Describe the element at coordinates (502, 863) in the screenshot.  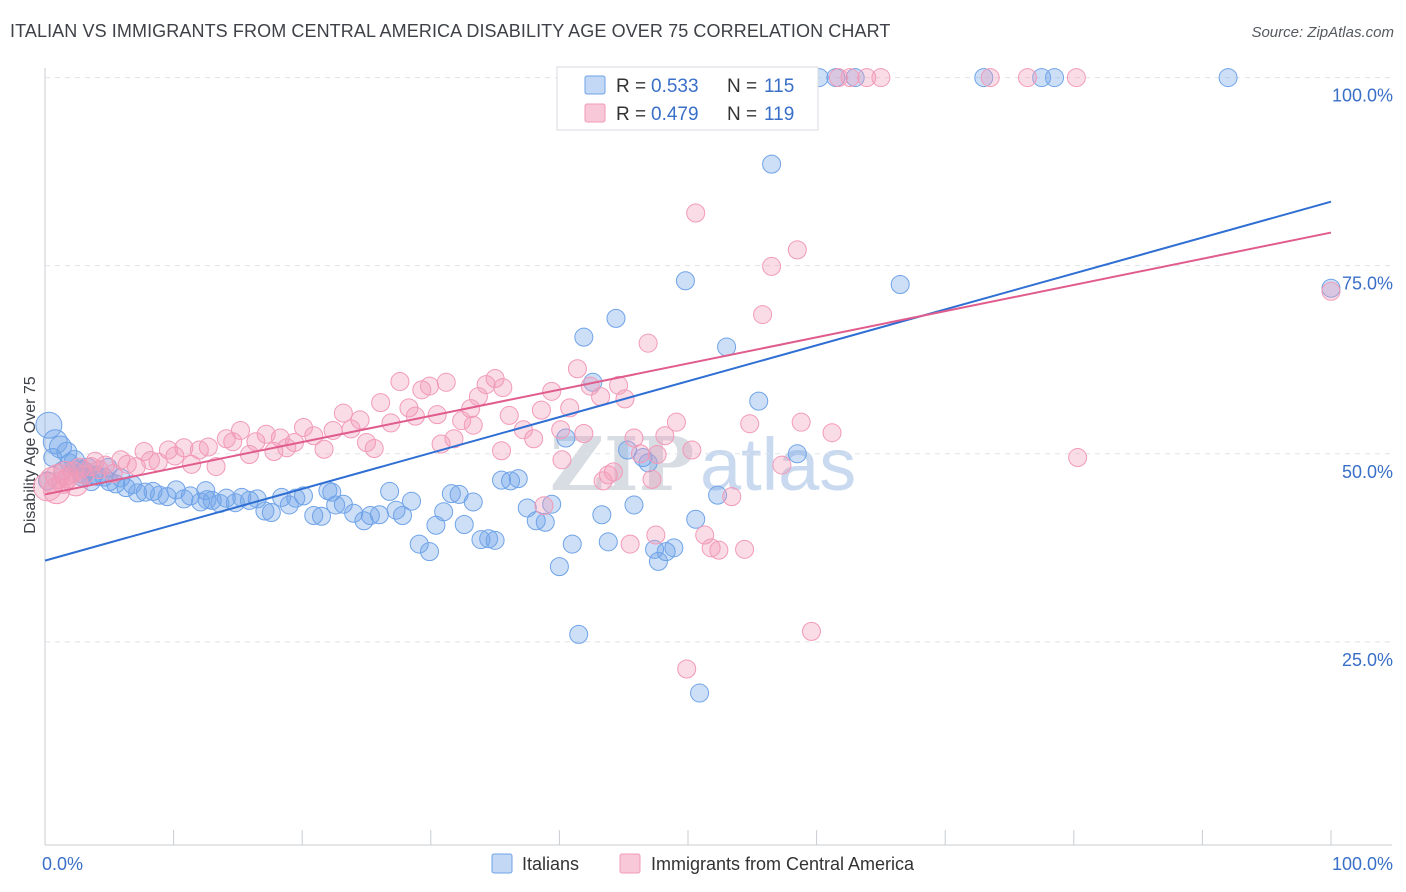
I see `legend-swatch-italians` at that location.